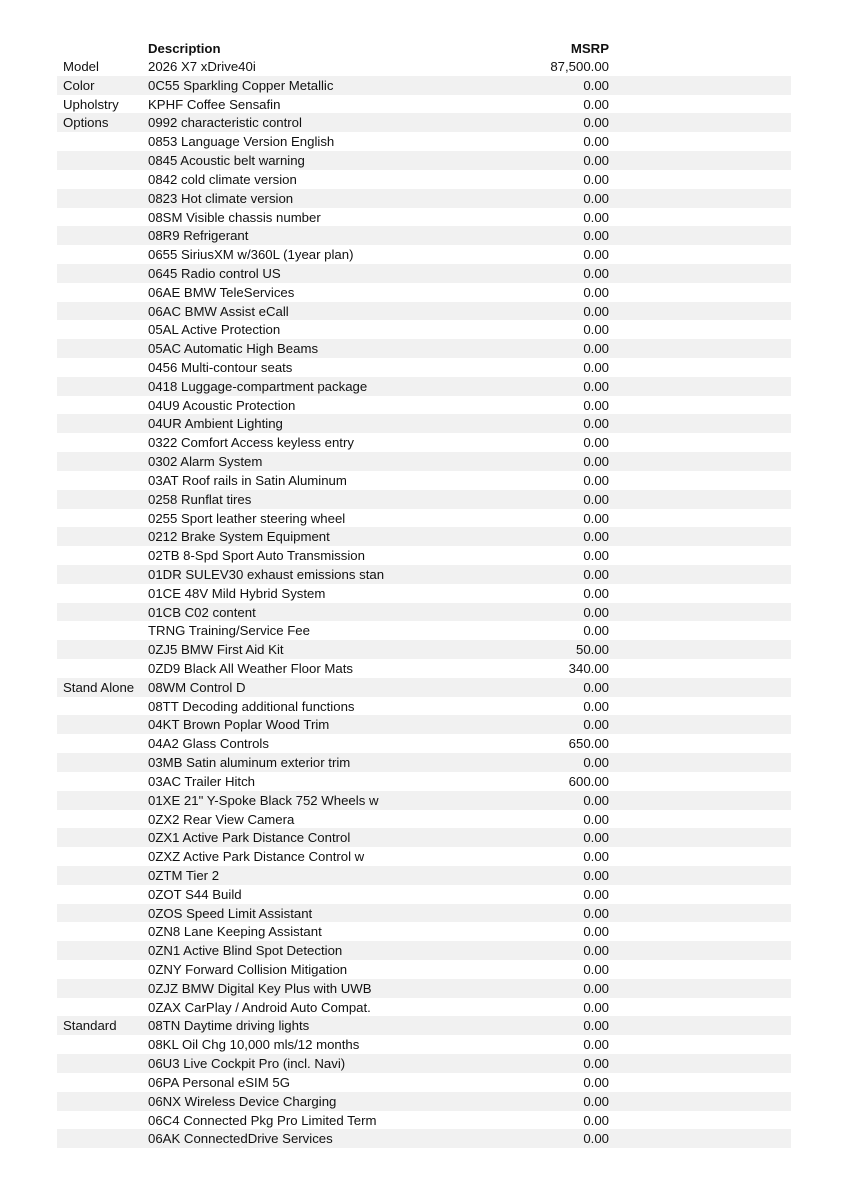 Image resolution: width=848 pixels, height=1200 pixels. Describe the element at coordinates (424, 85) in the screenshot. I see `table-row: Color 0C55 Sparkling Copper Metallic 0.00` at that location.